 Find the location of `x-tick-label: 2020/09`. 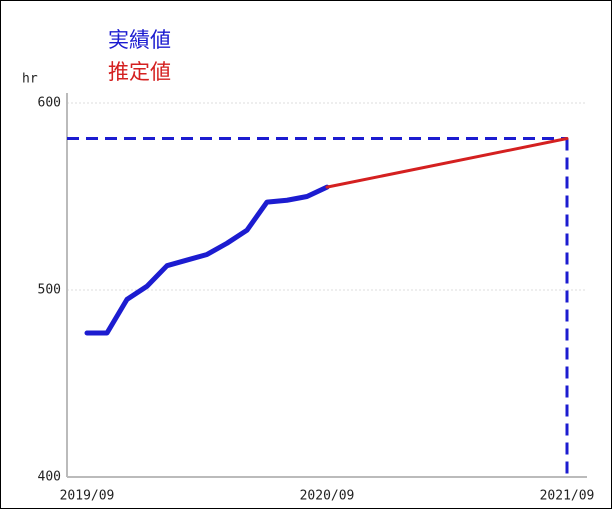

x-tick-label: 2020/09 is located at coordinates (327, 496).